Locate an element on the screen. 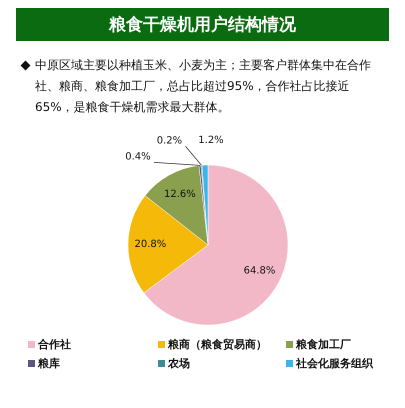 The image size is (405, 408). legend-label: 社会化服务组织 is located at coordinates (334, 363).